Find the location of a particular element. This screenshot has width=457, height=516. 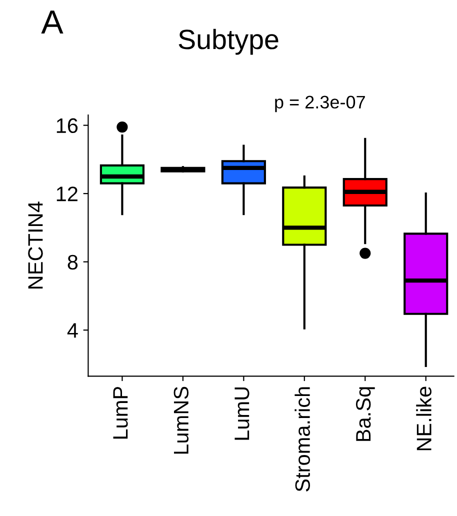

text: p = 2.3e-07 is located at coordinates (320, 104).